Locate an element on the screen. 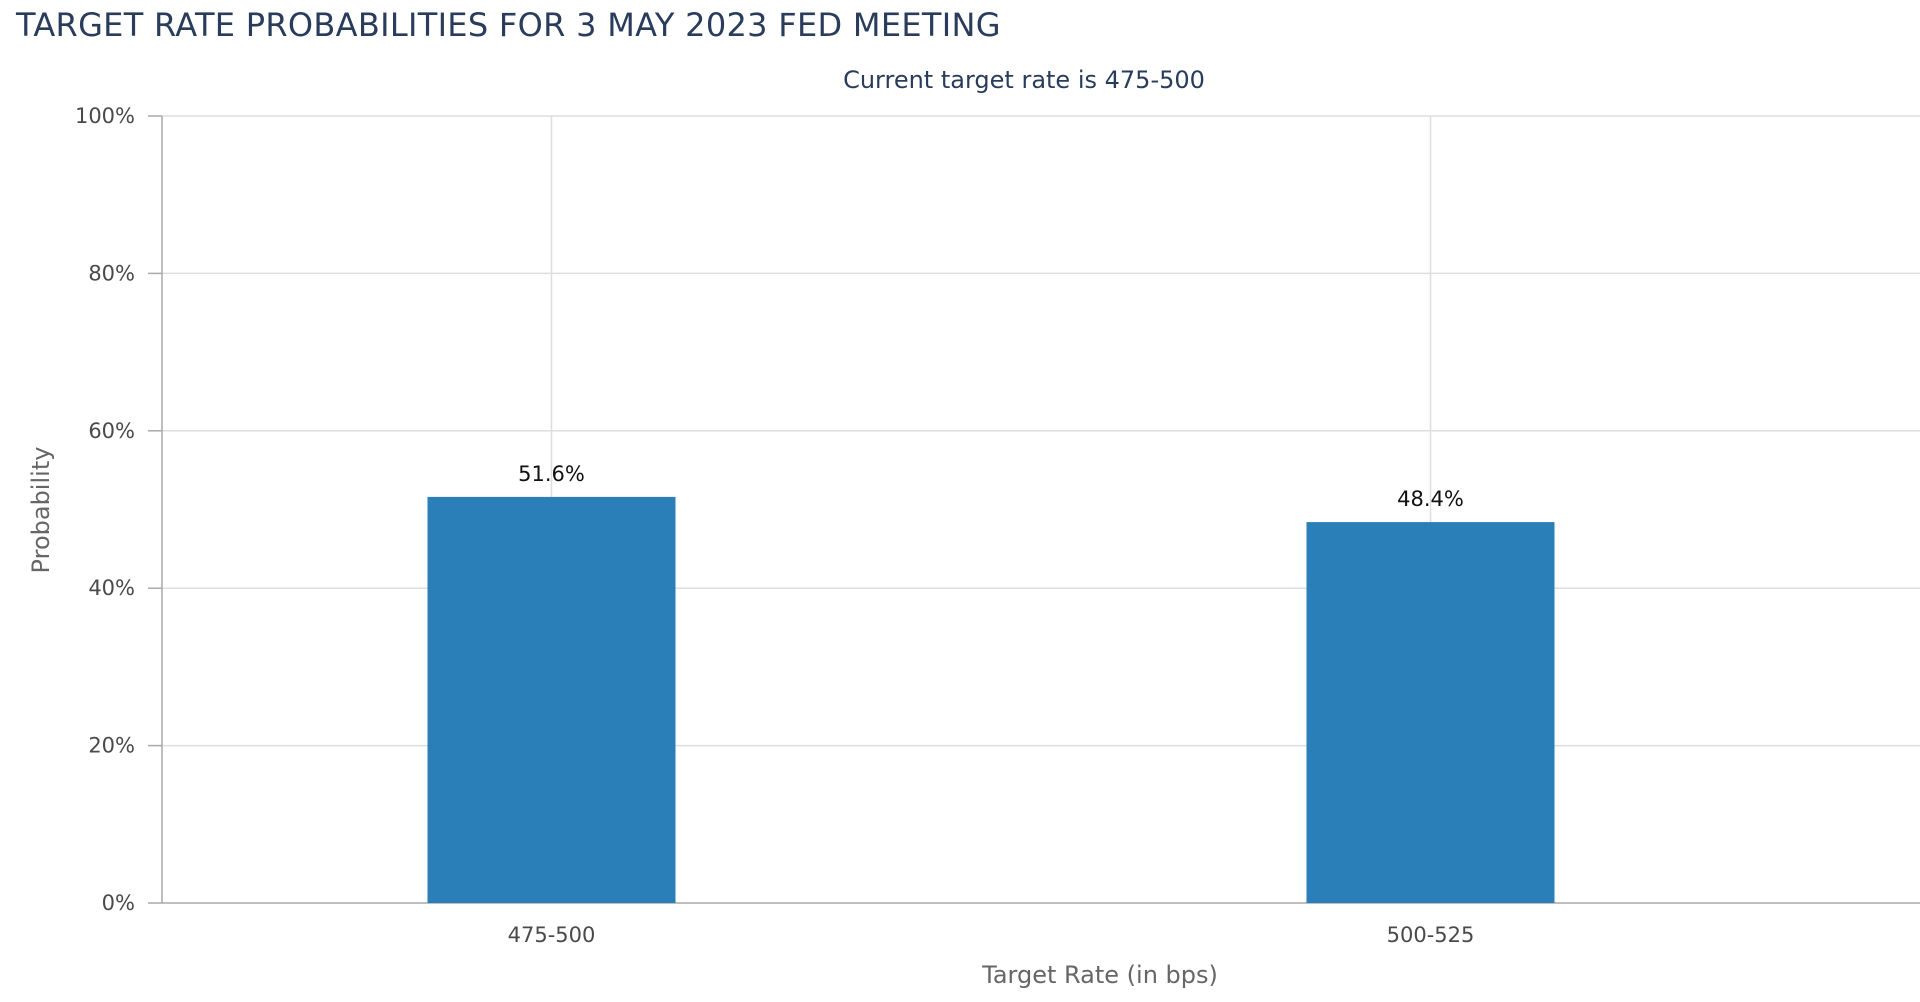 This screenshot has height=1002, width=1920. y-tick-label: 80% is located at coordinates (111, 273).